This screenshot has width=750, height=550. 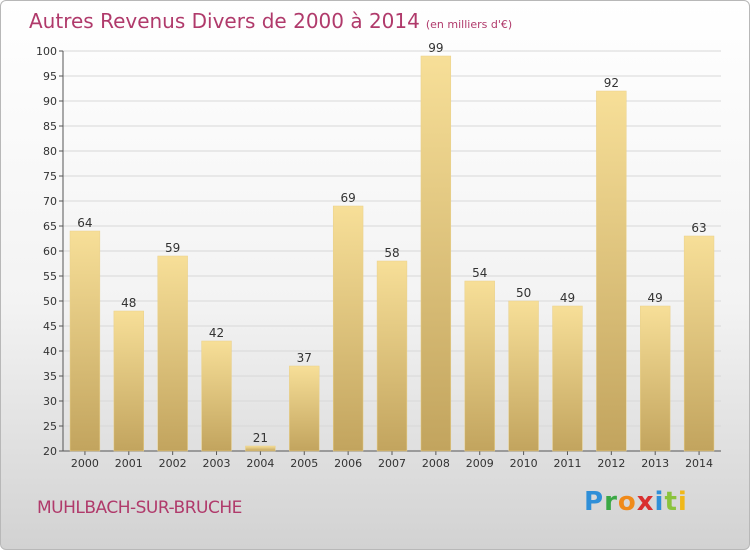 What do you see at coordinates (50, 401) in the screenshot?
I see `y-tick-label: 30` at bounding box center [50, 401].